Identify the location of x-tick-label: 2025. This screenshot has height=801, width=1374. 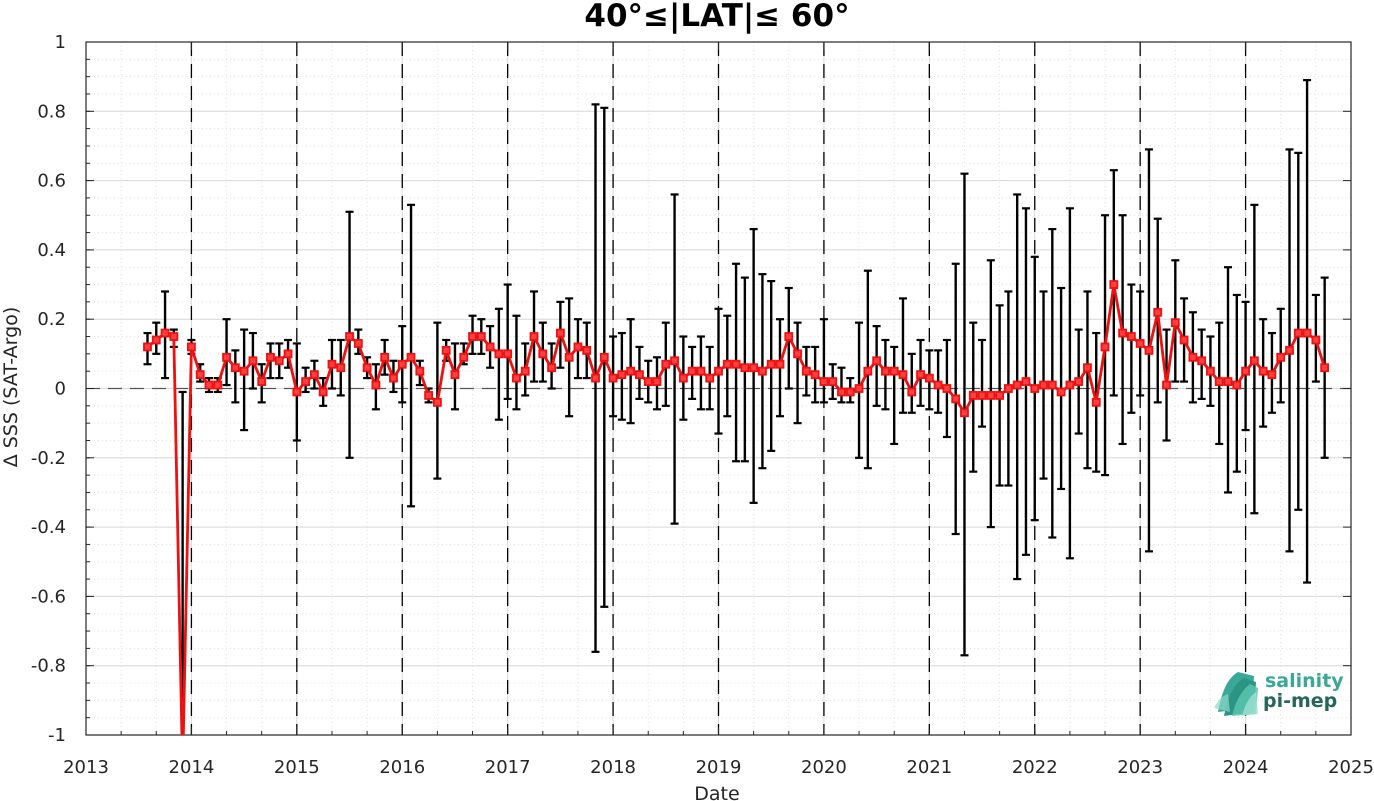
(1351, 767).